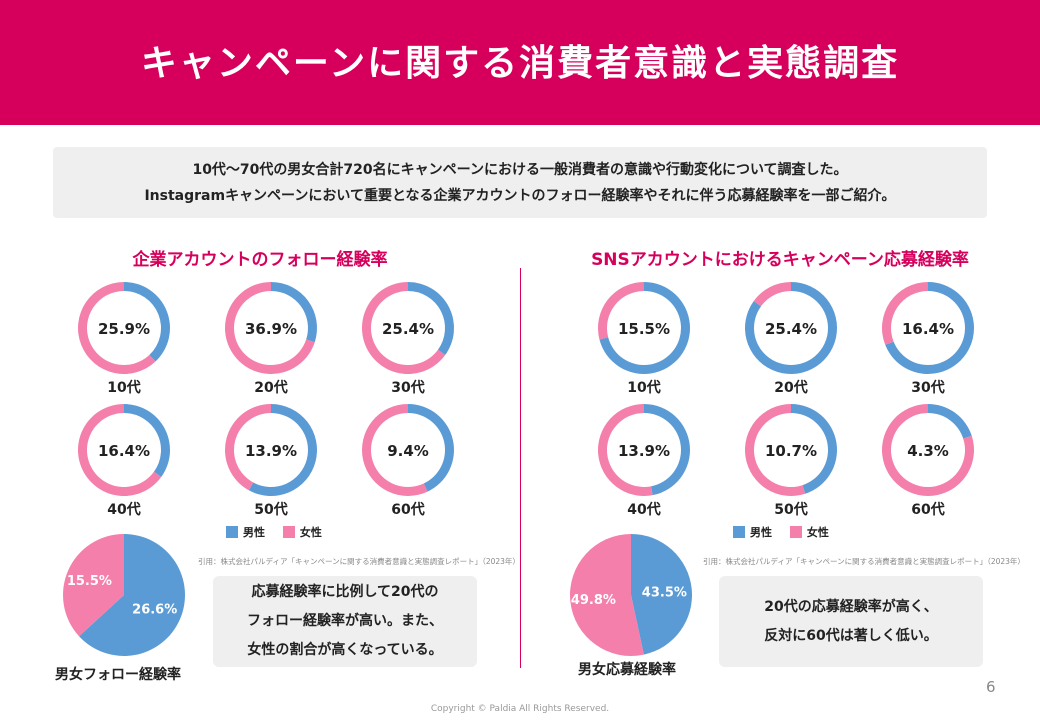  What do you see at coordinates (408, 451) in the screenshot?
I see `donut-value-label: 9.4%` at bounding box center [408, 451].